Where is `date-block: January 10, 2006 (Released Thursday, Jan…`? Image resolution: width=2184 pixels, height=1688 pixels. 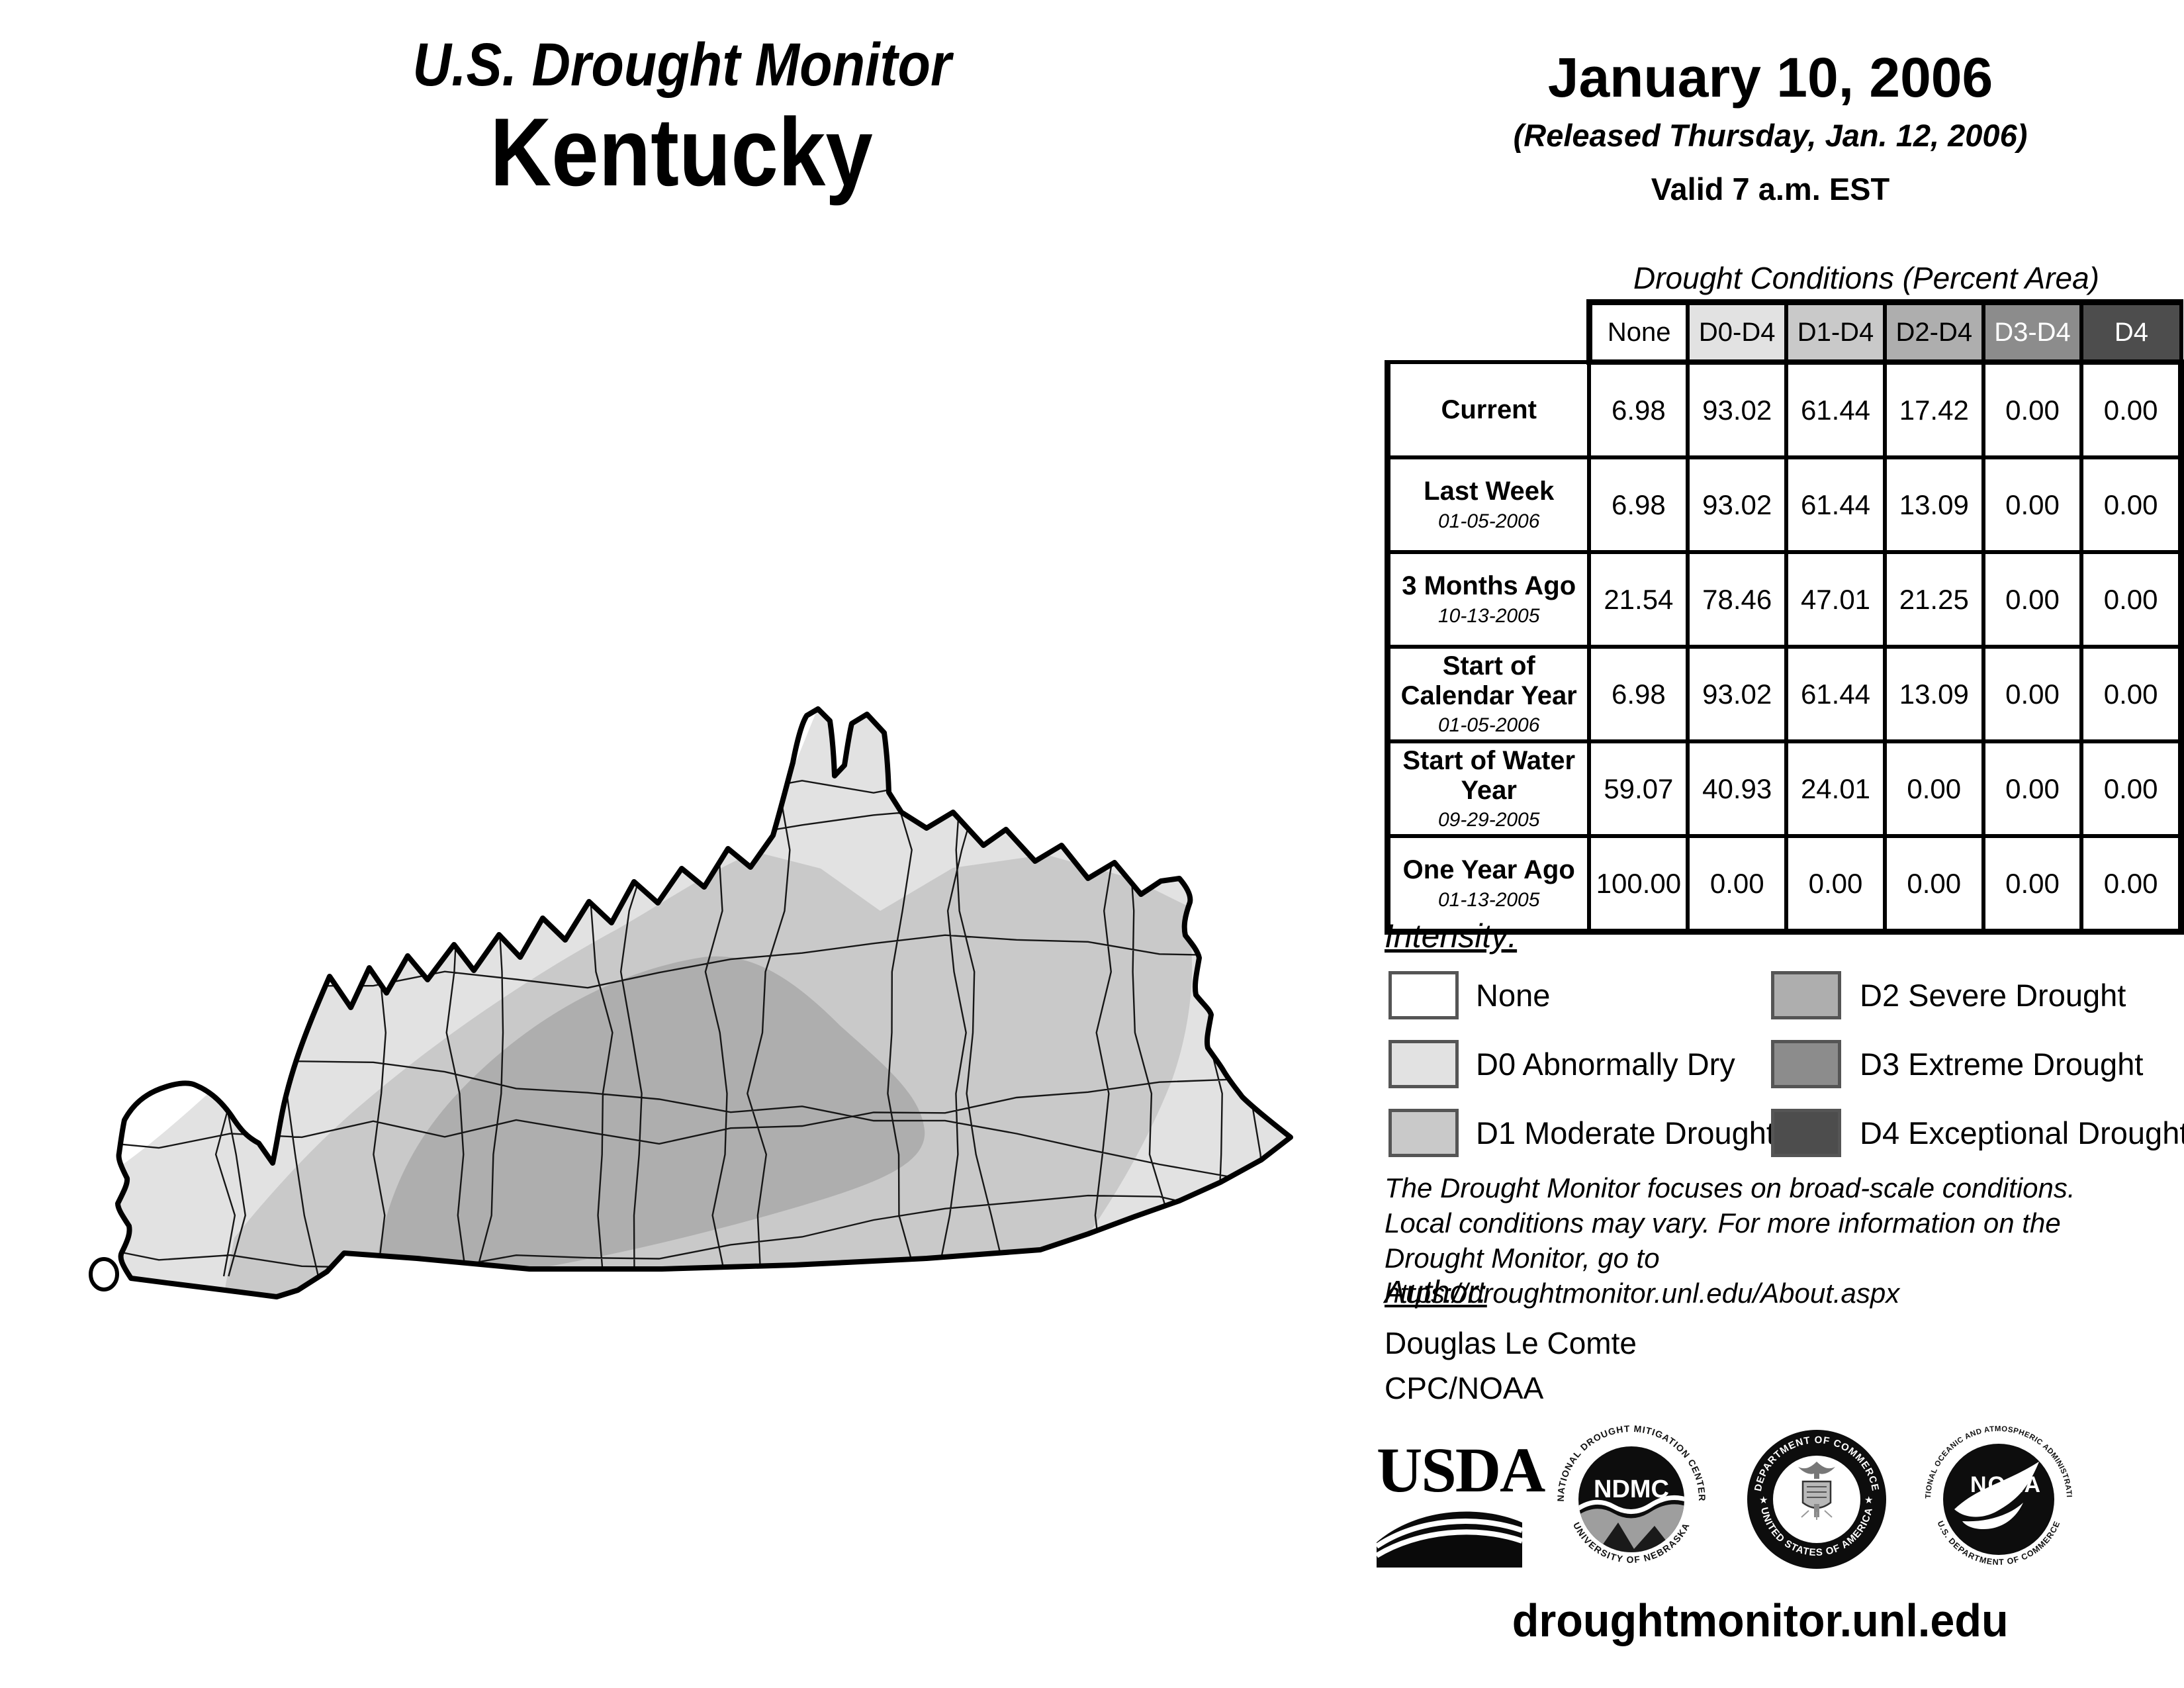 date-block: January 10, 2006 (Released Thursday, Jan… is located at coordinates (1770, 128).